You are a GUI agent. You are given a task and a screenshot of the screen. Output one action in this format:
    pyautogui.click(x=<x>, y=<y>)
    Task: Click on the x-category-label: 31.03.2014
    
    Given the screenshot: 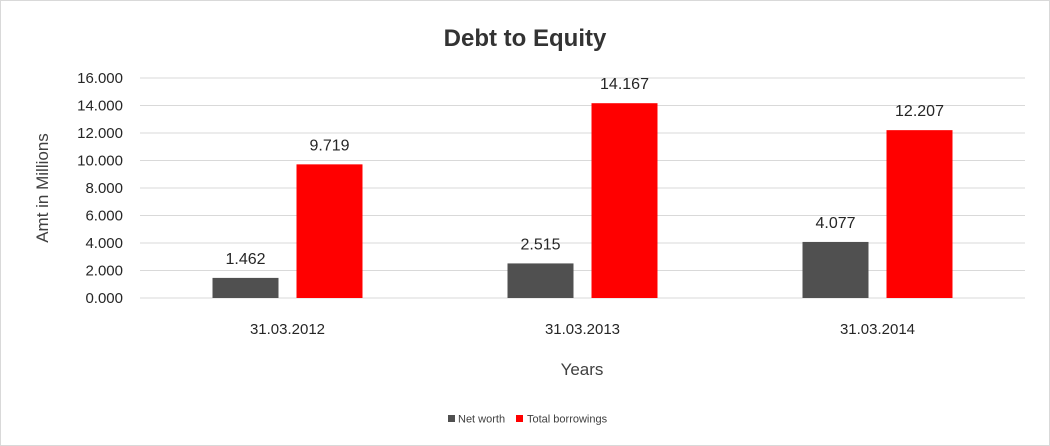 What is the action you would take?
    pyautogui.click(x=877, y=329)
    